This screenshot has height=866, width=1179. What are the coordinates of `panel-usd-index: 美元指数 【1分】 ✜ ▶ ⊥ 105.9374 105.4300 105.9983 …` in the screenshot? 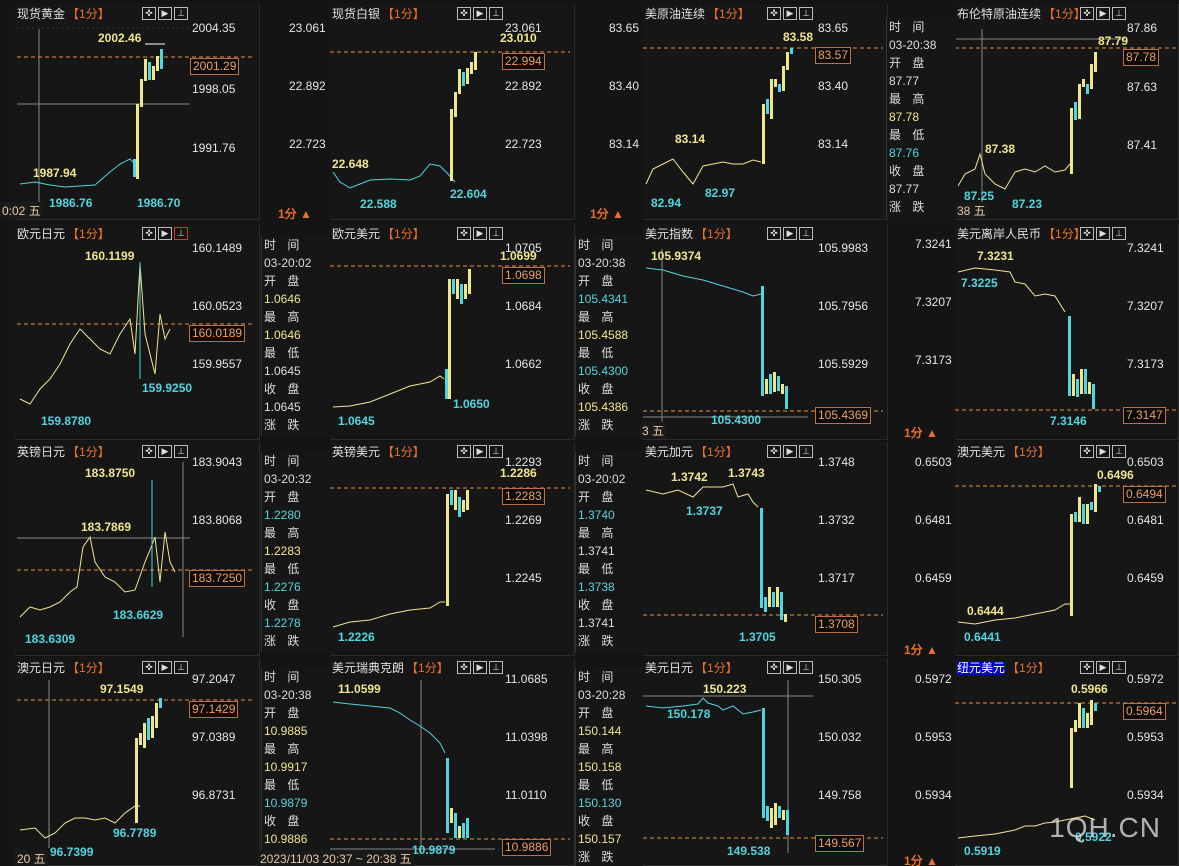 It's located at (765, 332).